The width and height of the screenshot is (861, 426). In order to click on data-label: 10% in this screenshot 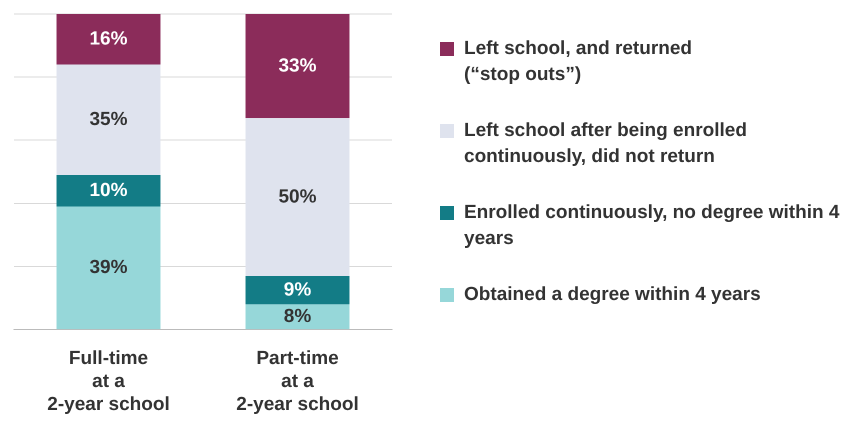, I will do `click(108, 190)`.